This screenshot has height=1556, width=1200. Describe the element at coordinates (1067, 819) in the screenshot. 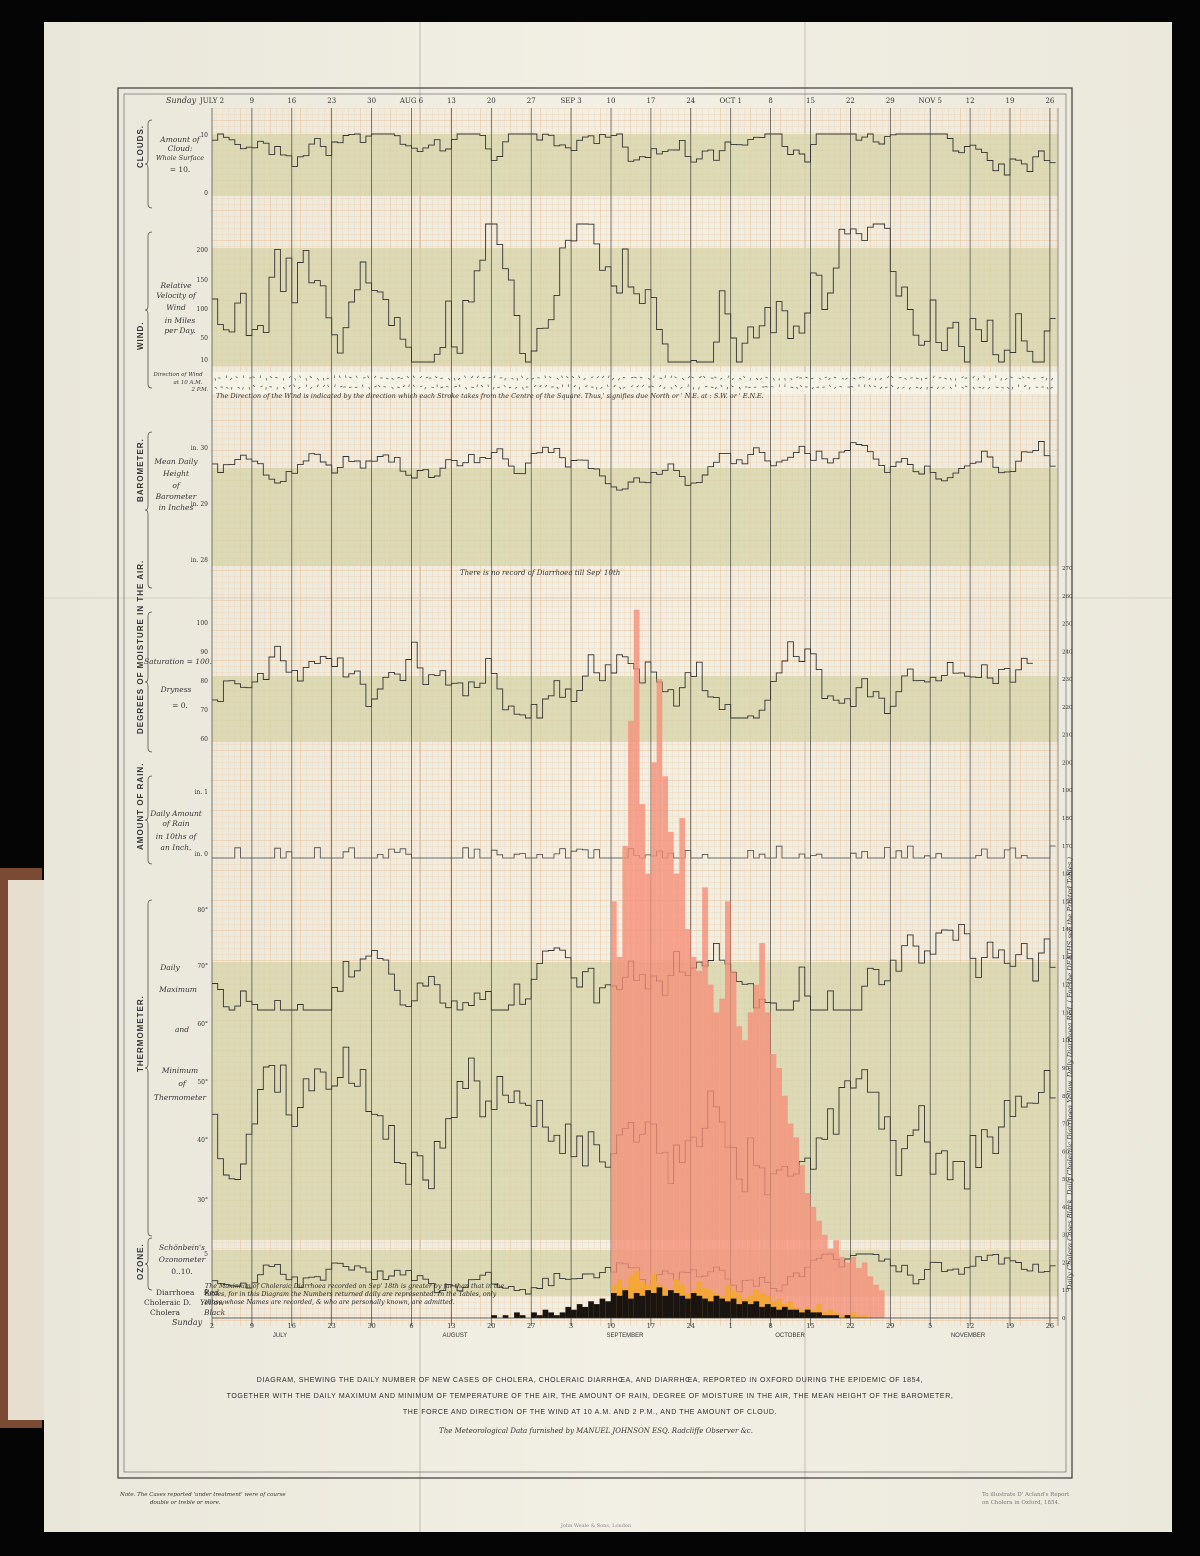

I see `right-scale-tick: 180` at that location.